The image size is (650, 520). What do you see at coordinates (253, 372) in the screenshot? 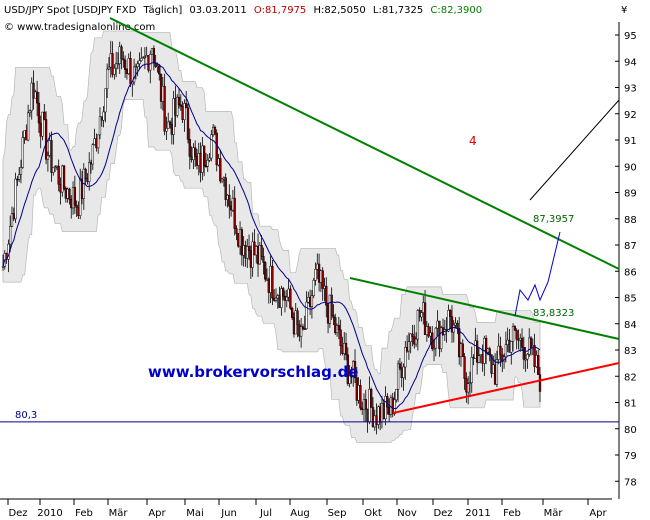
I see `brand-watermark: www.brokervorschlag.de` at bounding box center [253, 372].